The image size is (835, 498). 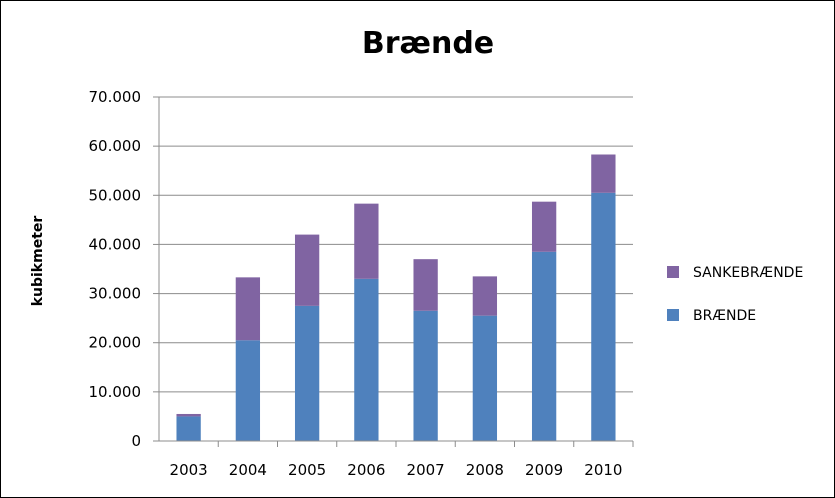 What do you see at coordinates (307, 470) in the screenshot?
I see `x-tick-label: 2005` at bounding box center [307, 470].